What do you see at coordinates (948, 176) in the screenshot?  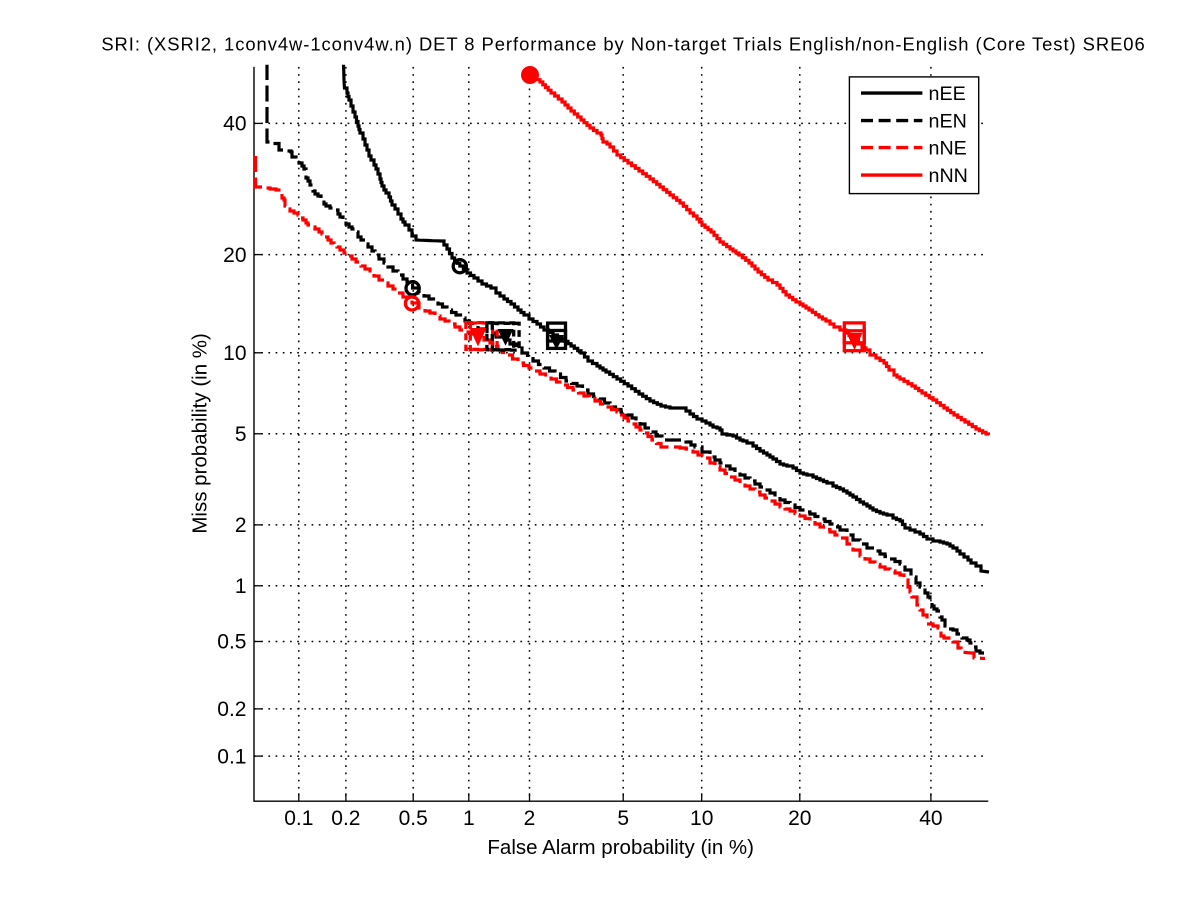 I see `svg-text: nNN` at bounding box center [948, 176].